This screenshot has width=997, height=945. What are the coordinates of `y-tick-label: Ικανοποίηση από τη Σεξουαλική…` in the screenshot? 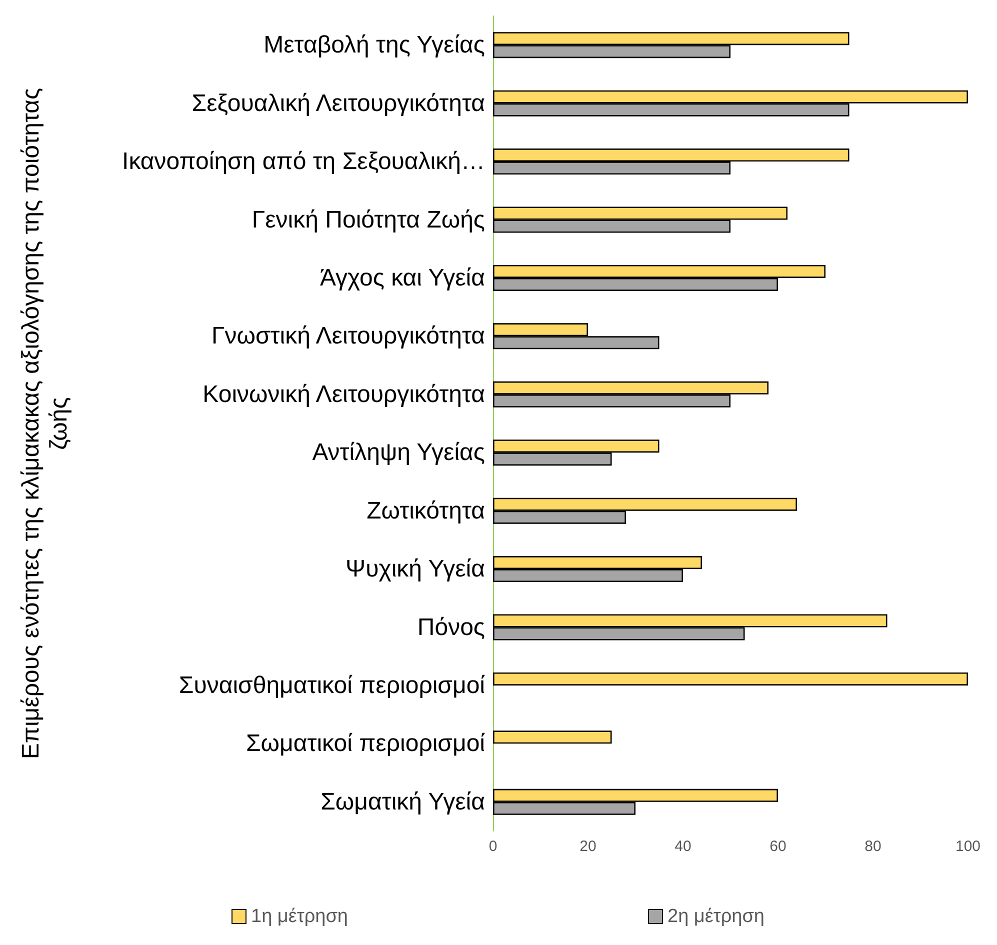 It's located at (303, 162).